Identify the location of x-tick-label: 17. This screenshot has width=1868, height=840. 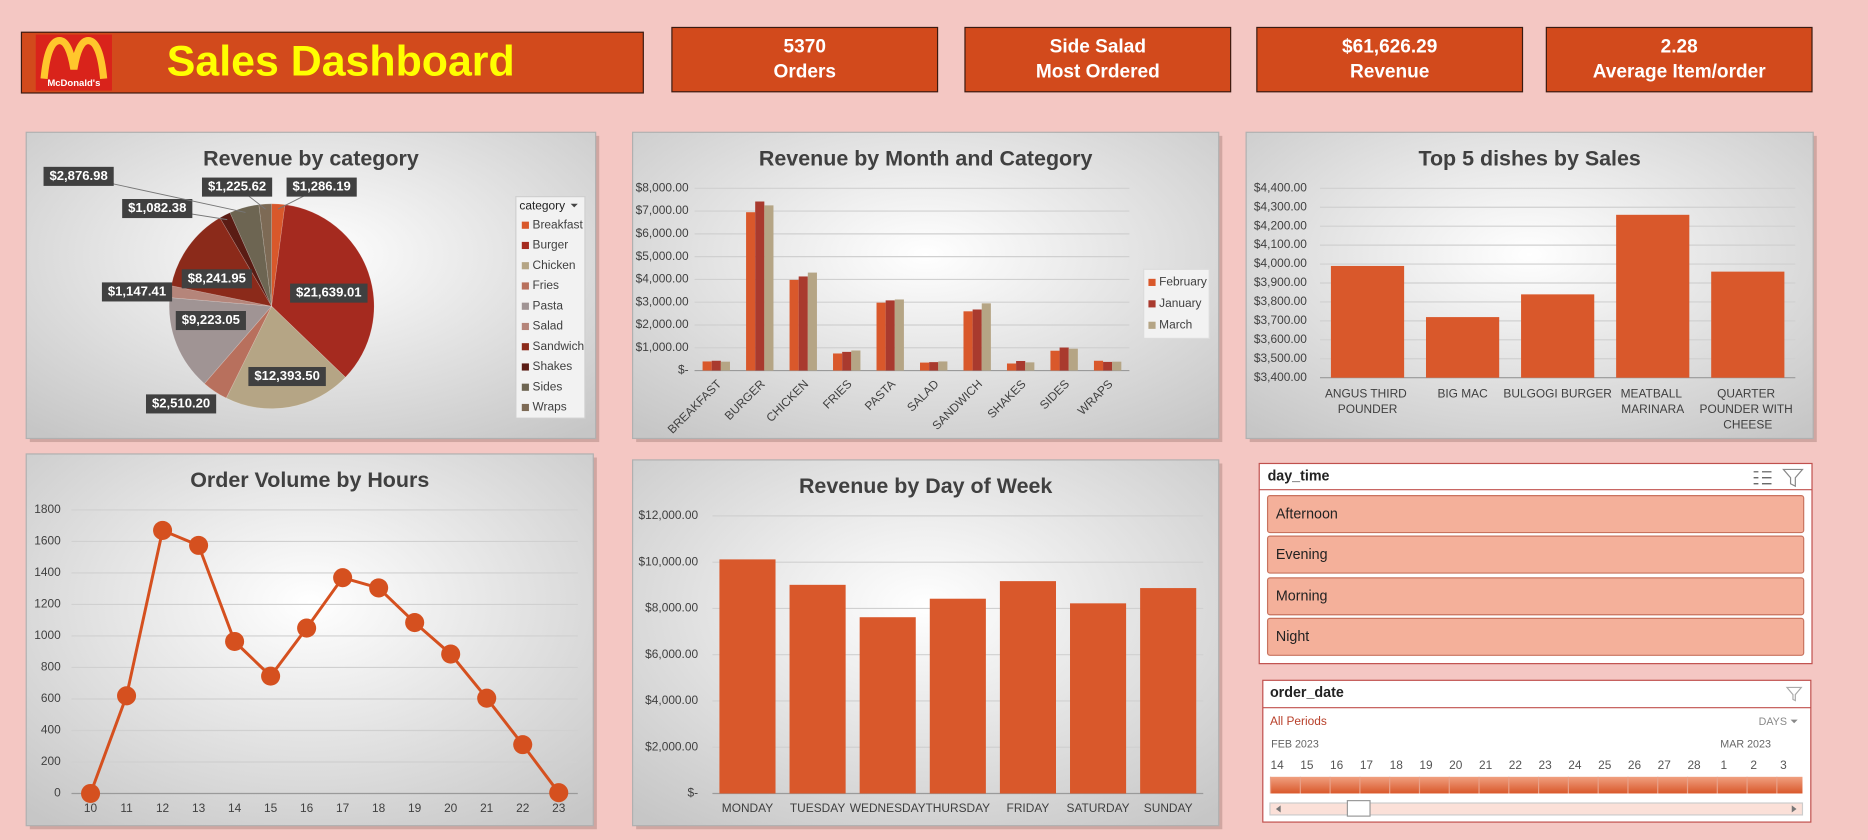
(343, 808).